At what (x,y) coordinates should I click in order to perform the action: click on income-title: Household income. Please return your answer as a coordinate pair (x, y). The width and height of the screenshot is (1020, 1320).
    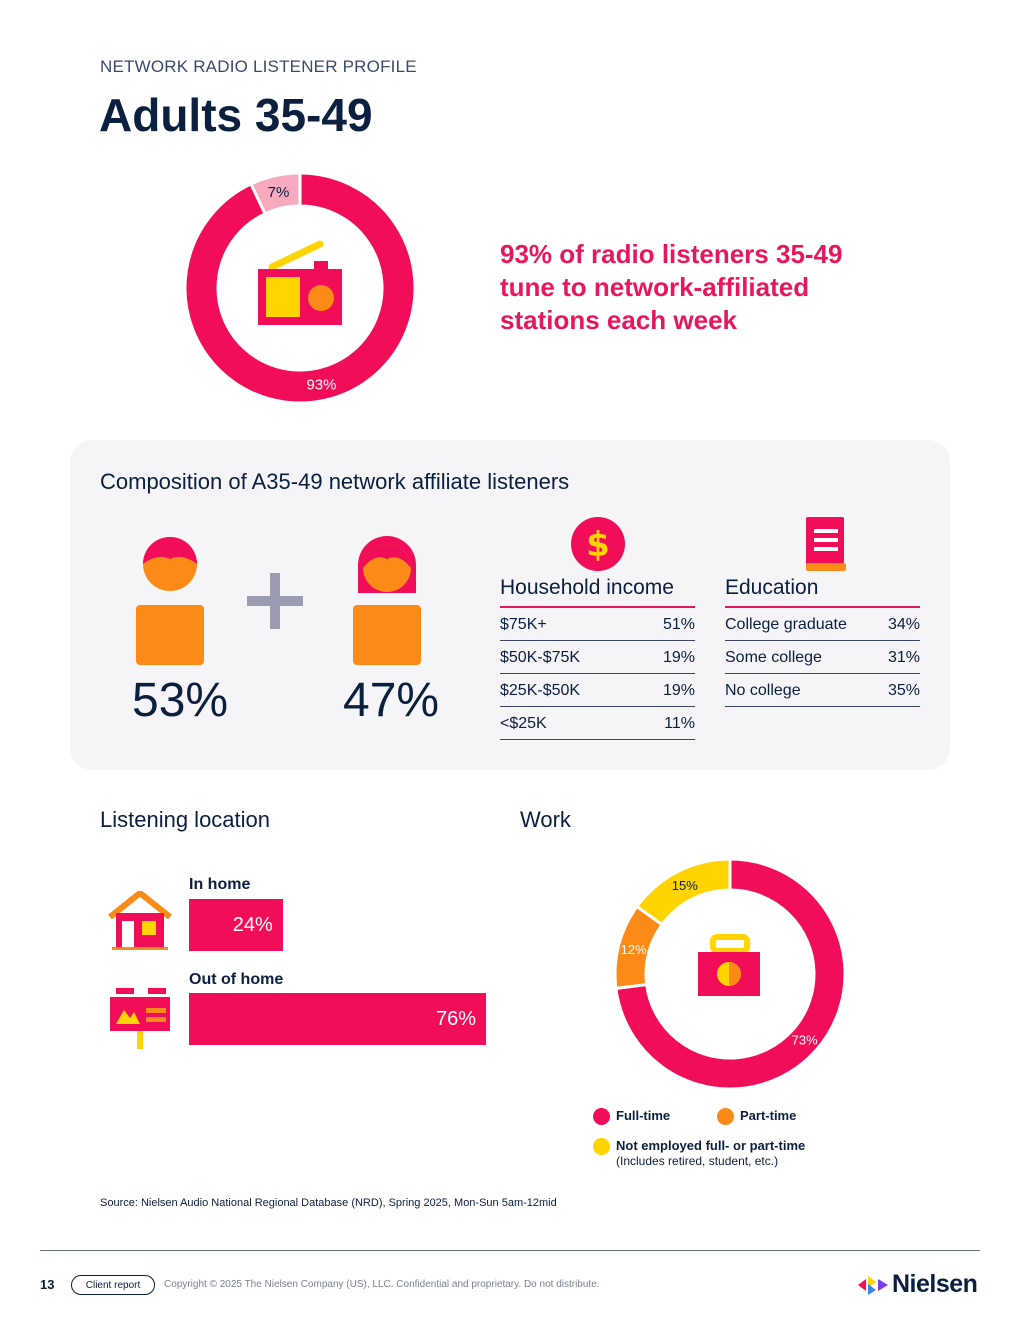
    Looking at the image, I should click on (587, 587).